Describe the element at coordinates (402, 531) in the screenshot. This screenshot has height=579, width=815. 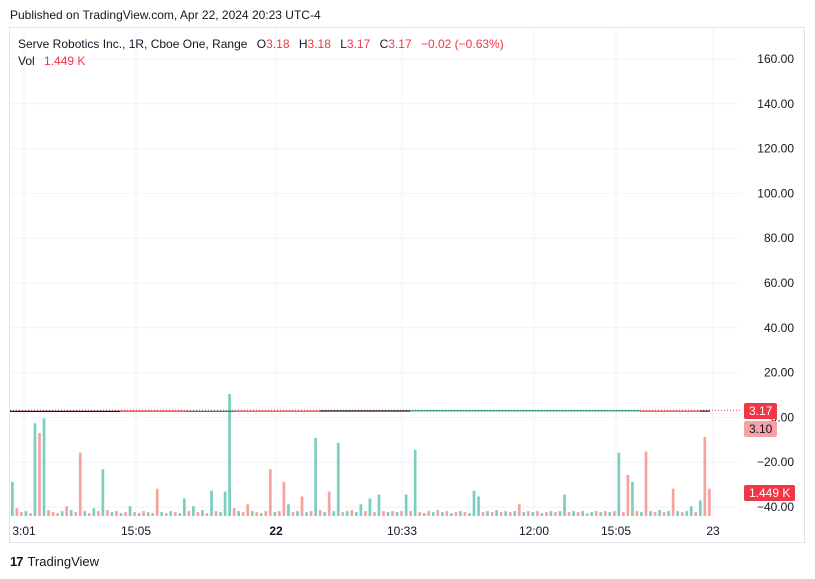
I see `x-tick-label: 10:33` at that location.